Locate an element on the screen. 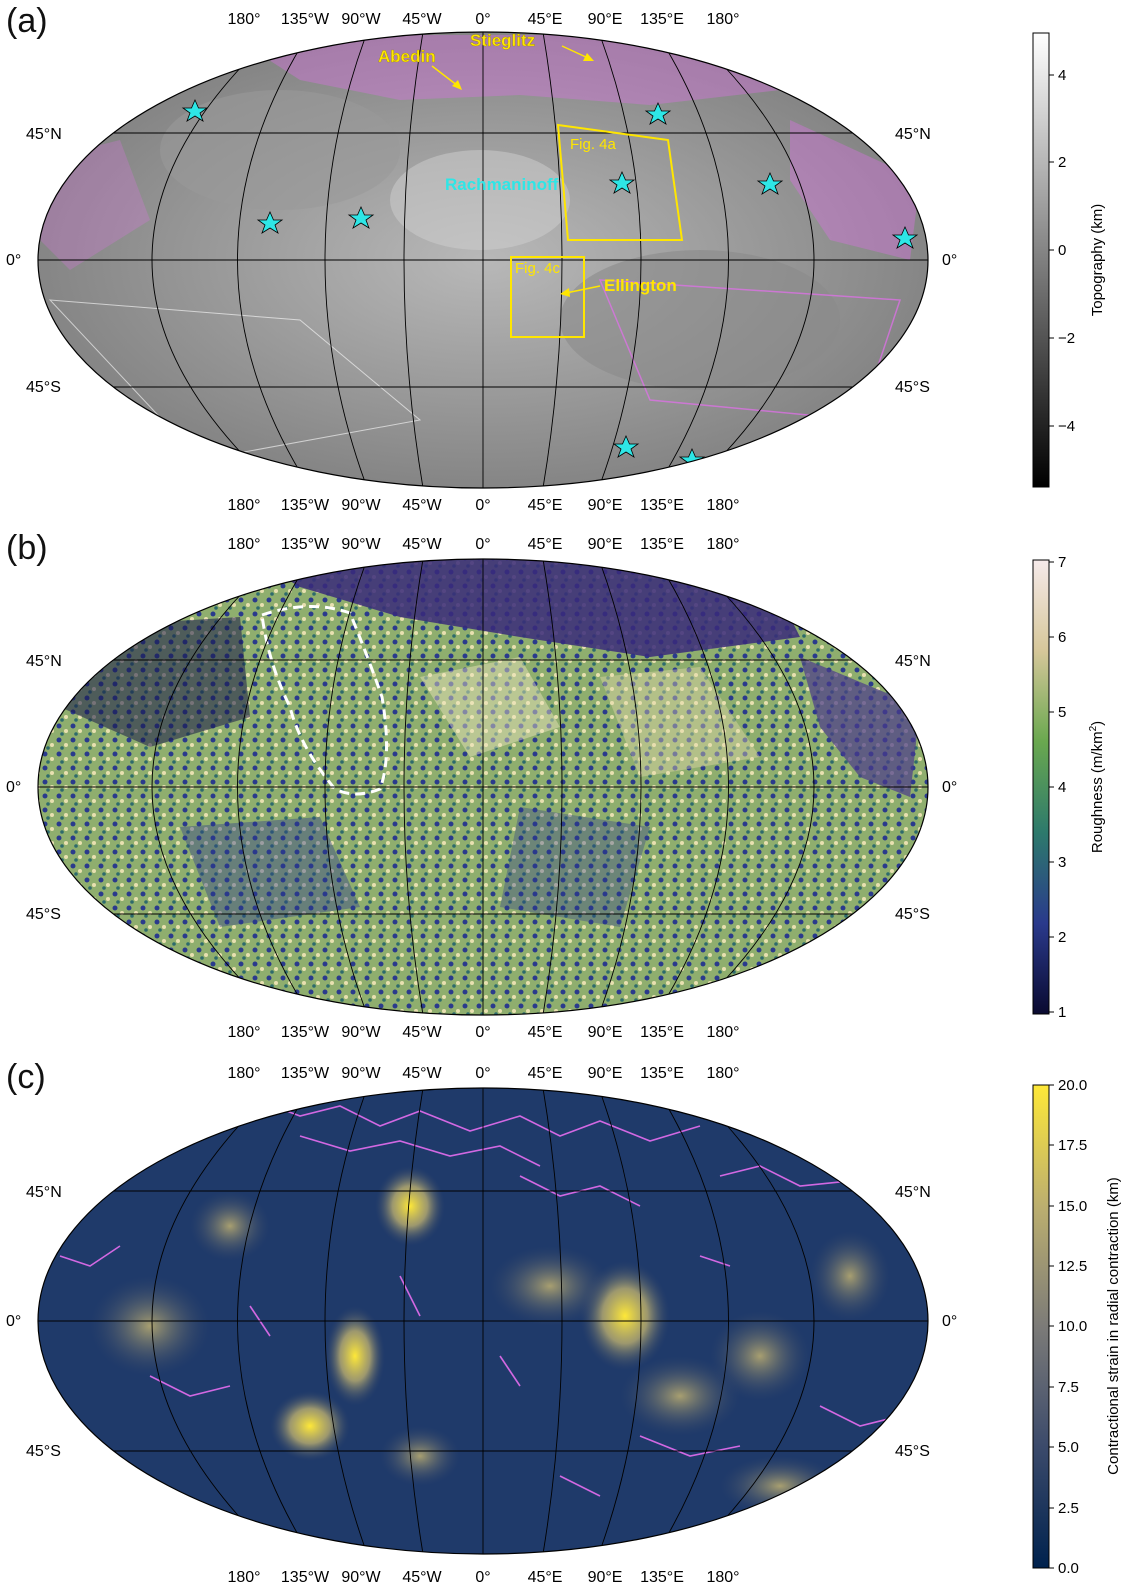 This screenshot has width=1140, height=1594. fig4a-box is located at coordinates (620, 182).